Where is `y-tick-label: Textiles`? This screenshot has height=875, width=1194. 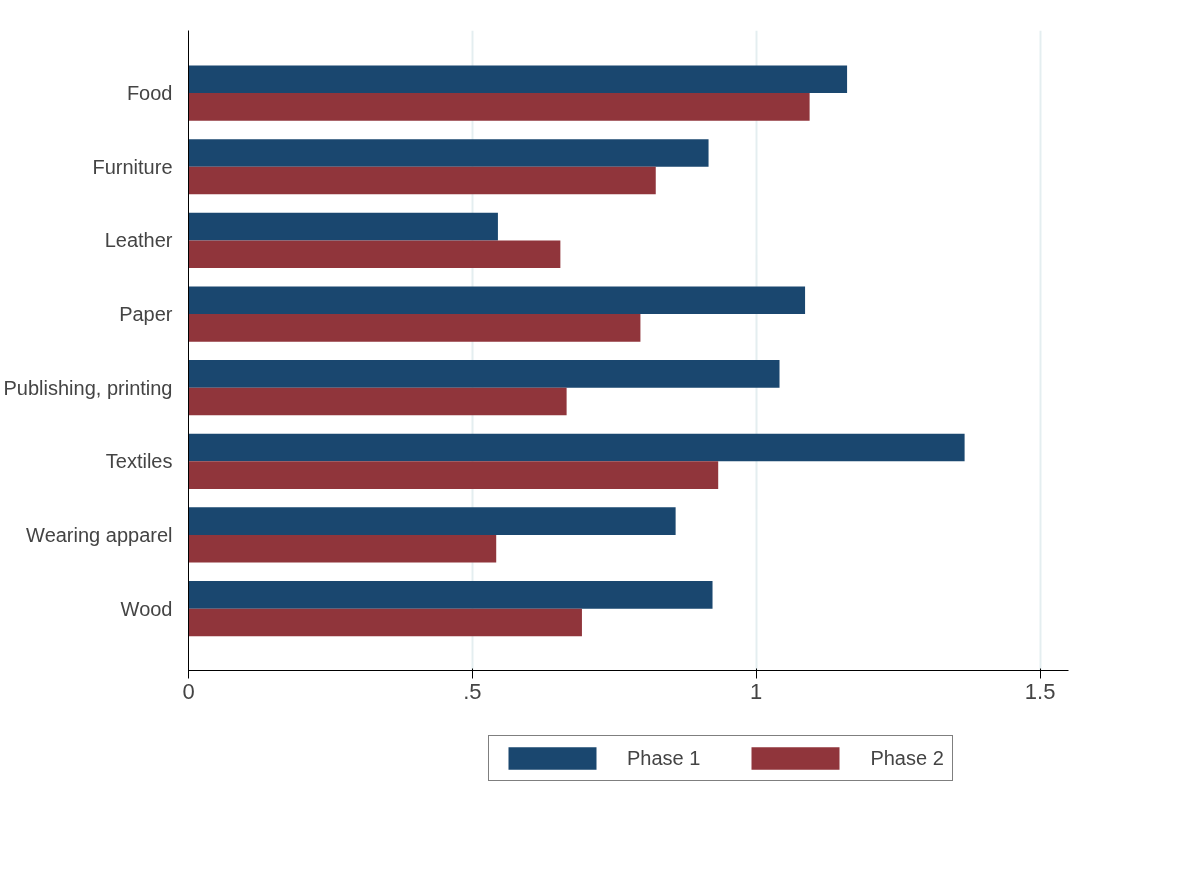 y-tick-label: Textiles is located at coordinates (139, 461).